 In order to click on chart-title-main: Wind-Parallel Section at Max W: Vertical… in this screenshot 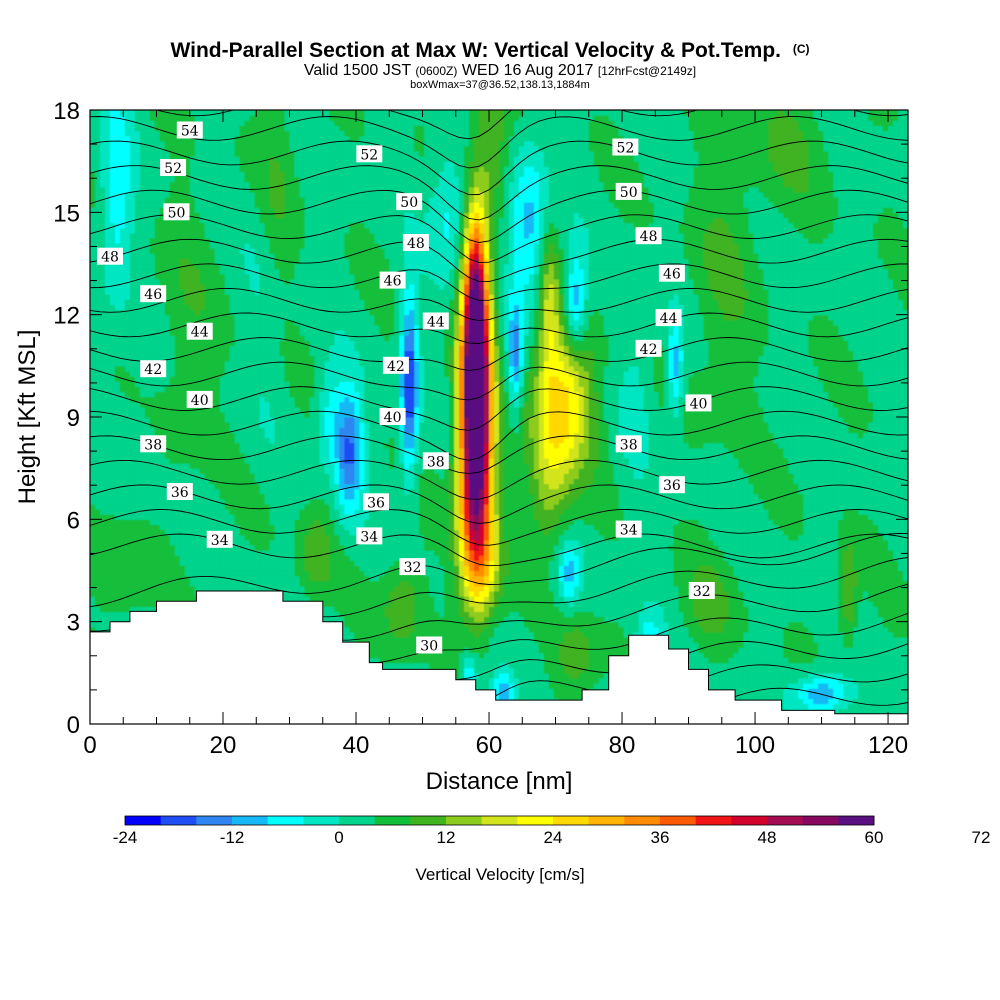, I will do `click(475, 50)`.